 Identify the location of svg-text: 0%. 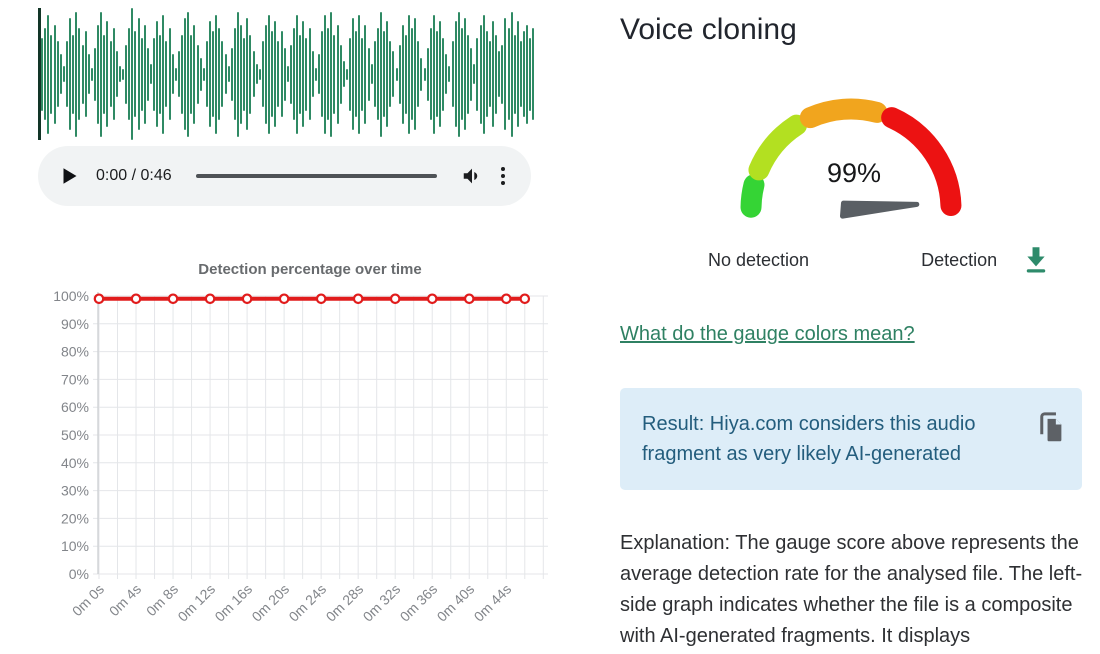
(79, 574).